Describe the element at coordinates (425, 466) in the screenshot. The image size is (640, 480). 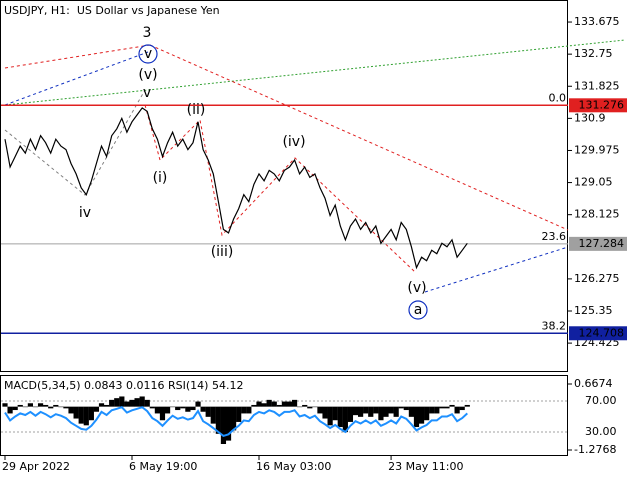
I see `x-tick-label: 23 May 11:00` at that location.